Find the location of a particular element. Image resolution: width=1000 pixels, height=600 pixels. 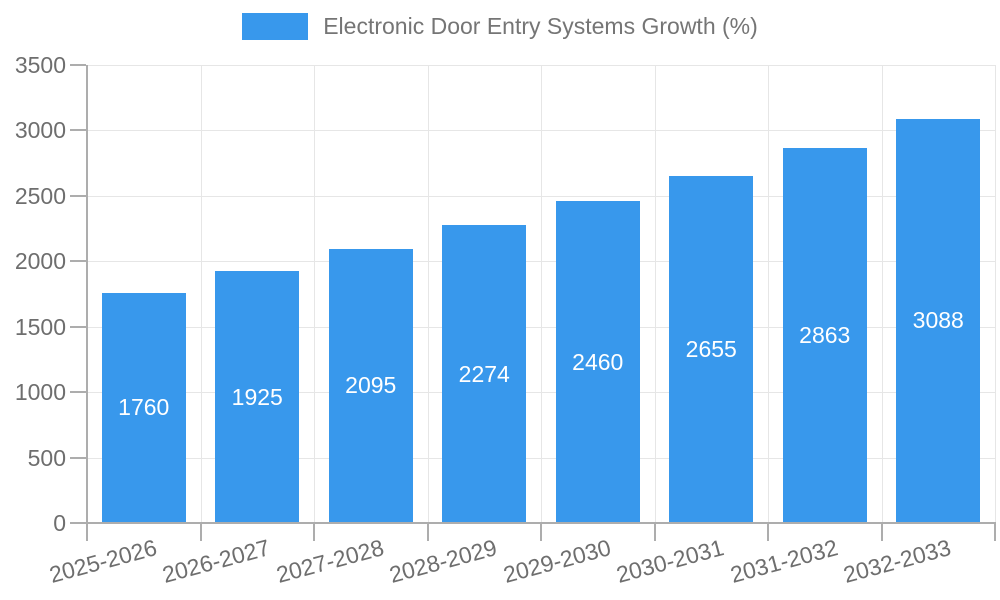

bar-2026-2027: 1925 is located at coordinates (257, 397).